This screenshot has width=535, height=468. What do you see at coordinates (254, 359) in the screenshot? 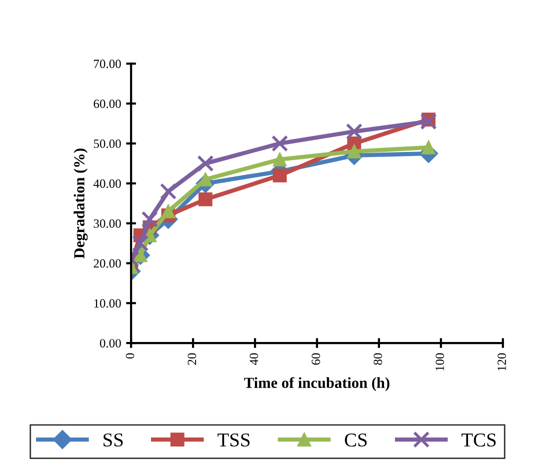
I see `x-tick-label: 40` at bounding box center [254, 359].